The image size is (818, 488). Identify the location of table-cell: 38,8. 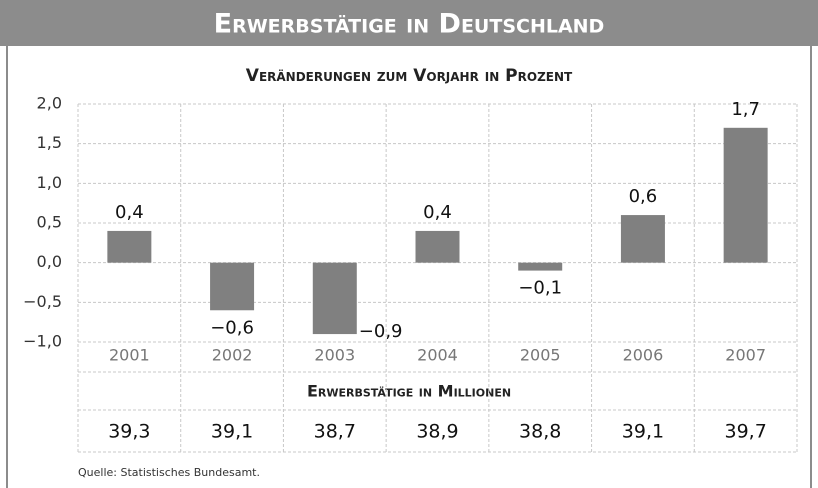
(540, 432).